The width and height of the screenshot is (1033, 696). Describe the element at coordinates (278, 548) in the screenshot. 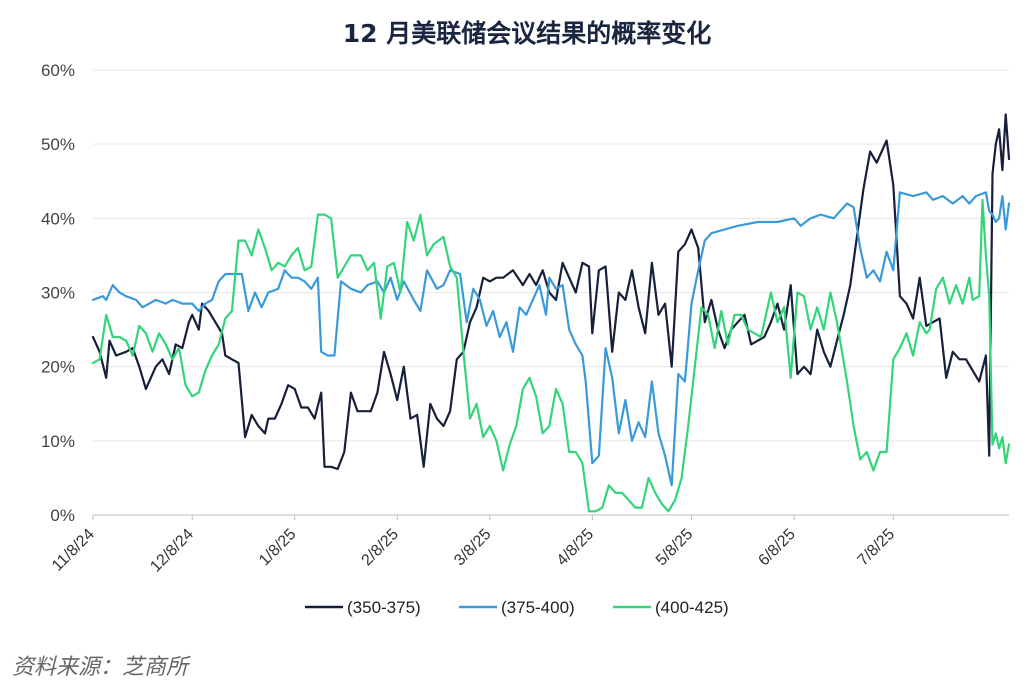

I see `x-tick-label: 1/8/25` at that location.